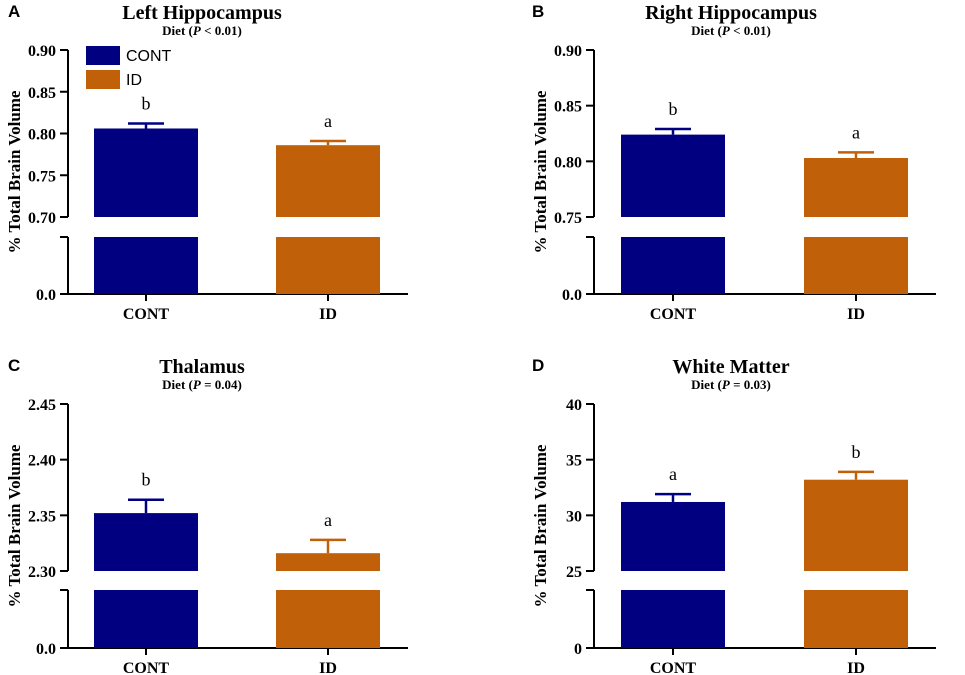 This screenshot has width=965, height=675. Describe the element at coordinates (574, 516) in the screenshot. I see `y-tick-label: 30` at that location.